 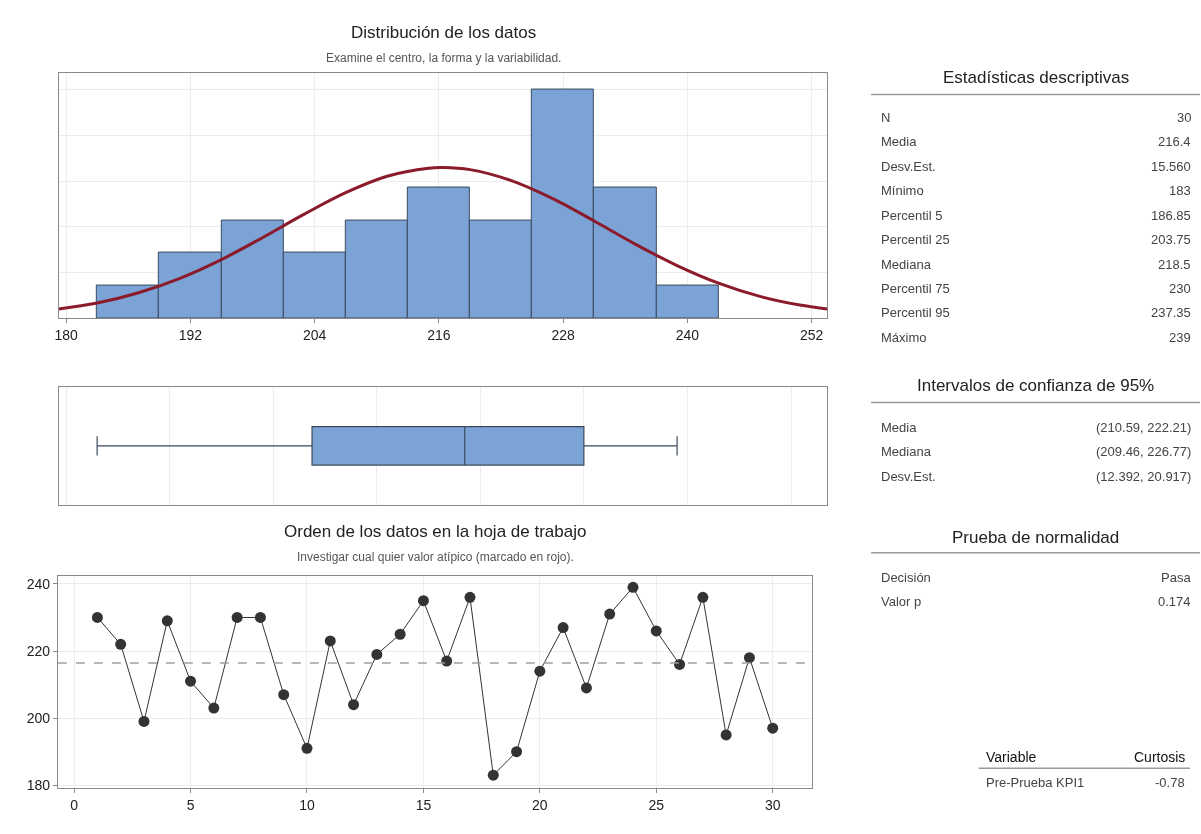 I want to click on x-tick-label: 5, so click(x=190, y=805).